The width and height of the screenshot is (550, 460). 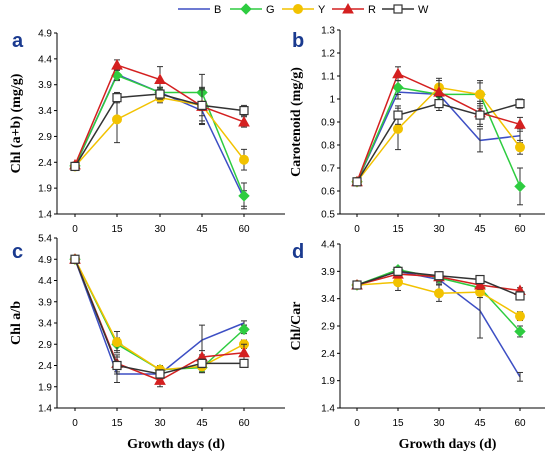 I want to click on series-R, so click(x=438, y=126).